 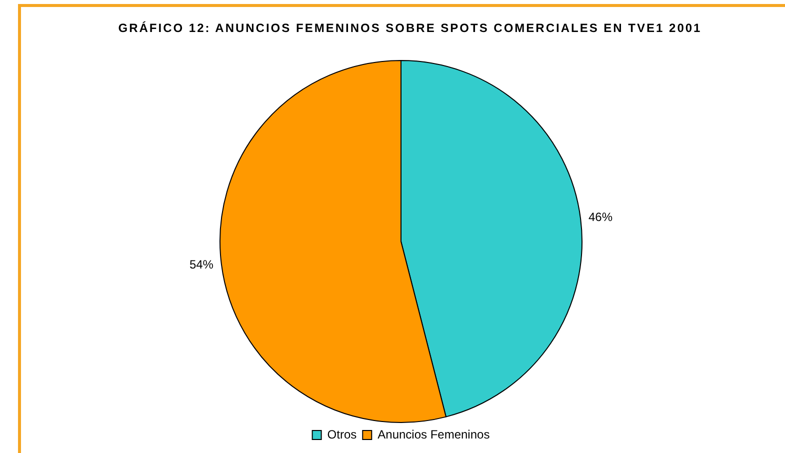 I want to click on legend-label: Anuncios Femeninos, so click(x=434, y=434).